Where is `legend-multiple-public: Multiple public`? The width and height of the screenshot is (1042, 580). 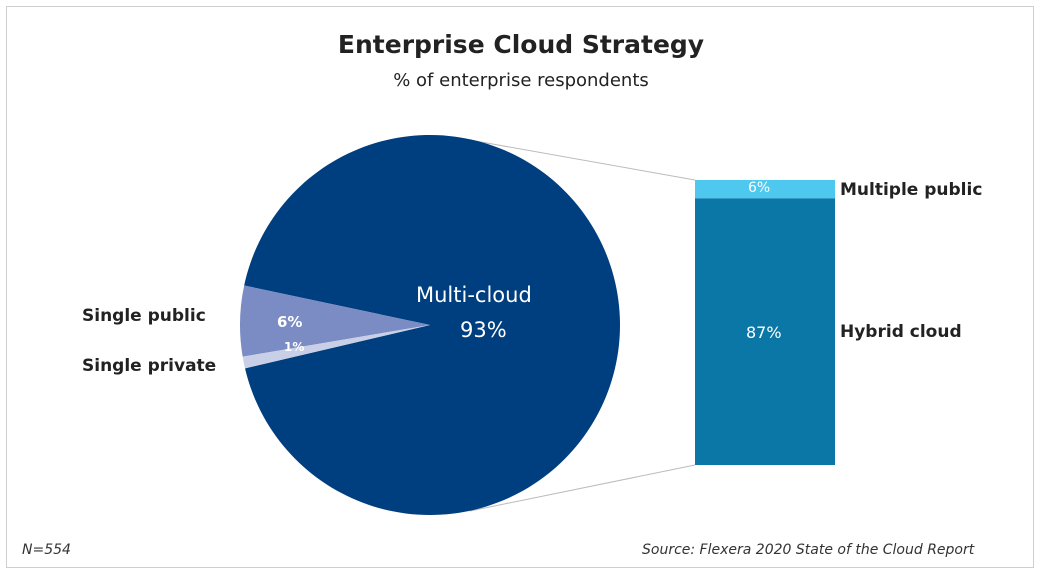 legend-multiple-public: Multiple public is located at coordinates (911, 190).